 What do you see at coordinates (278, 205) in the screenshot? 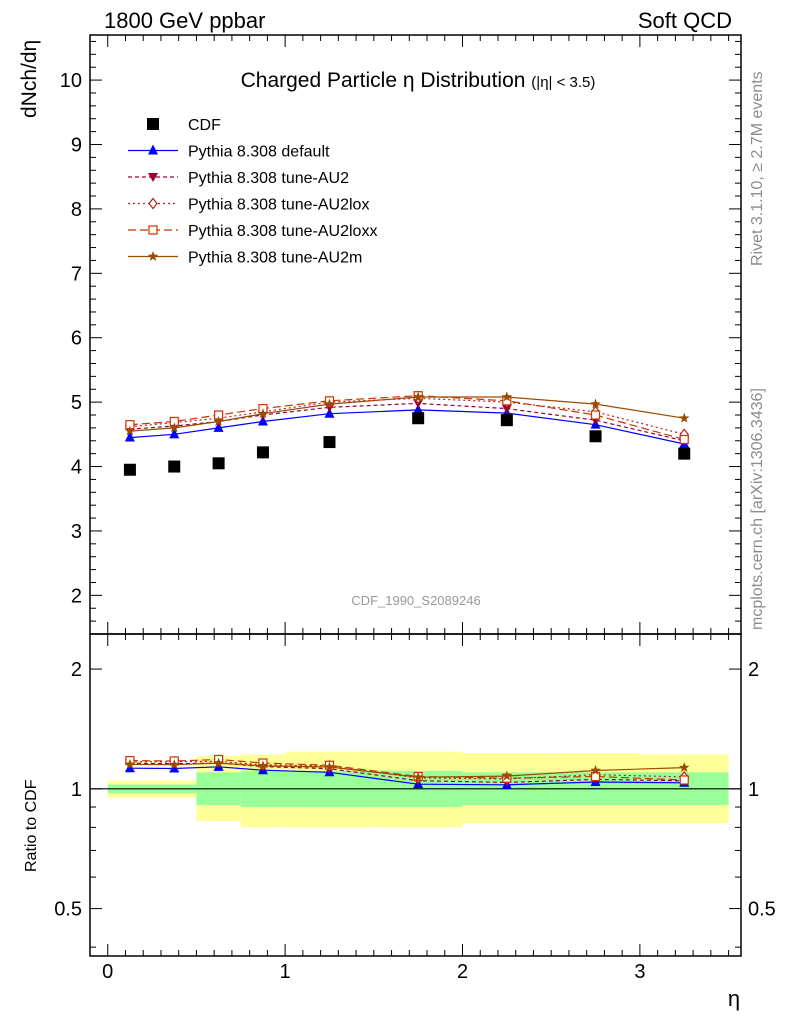
I see `legend-label: Pythia 8.308 tune-AU2lox` at bounding box center [278, 205].